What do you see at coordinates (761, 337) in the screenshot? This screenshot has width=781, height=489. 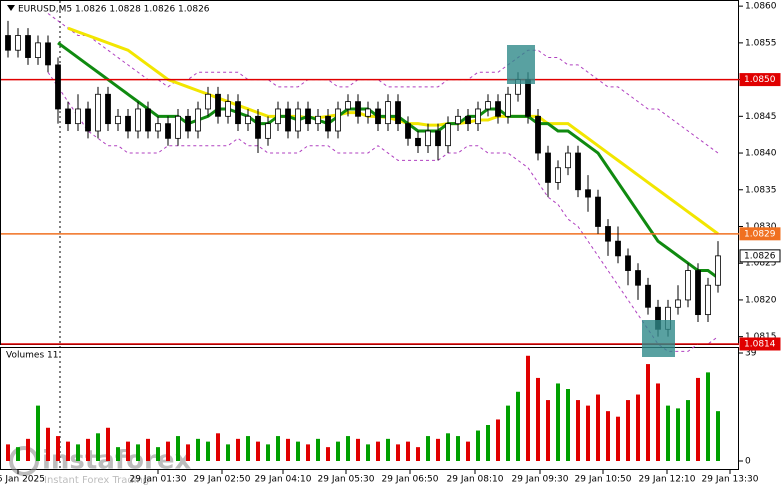 I see `y-tick-label: 1.0815` at bounding box center [761, 337].